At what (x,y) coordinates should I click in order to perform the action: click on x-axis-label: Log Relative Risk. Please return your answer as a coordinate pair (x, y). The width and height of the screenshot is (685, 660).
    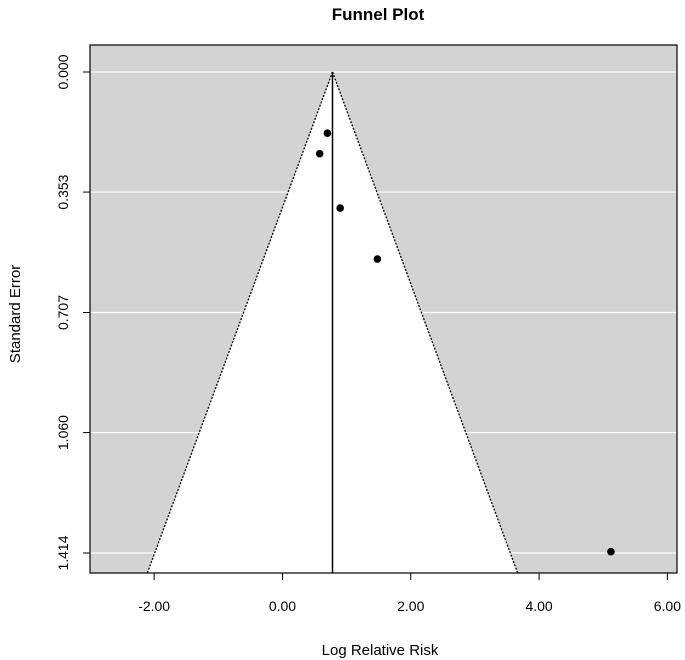
    Looking at the image, I should click on (380, 650).